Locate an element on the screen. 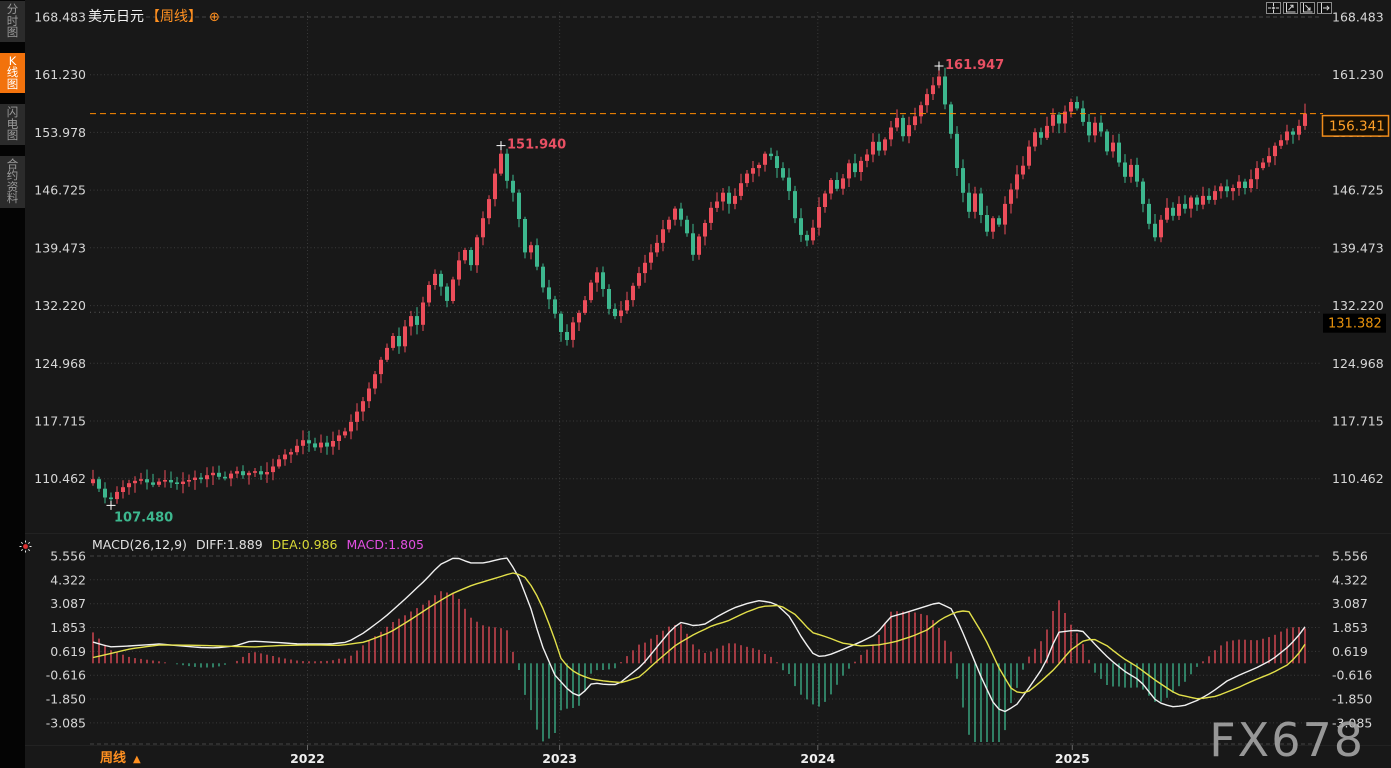 Image resolution: width=1391 pixels, height=768 pixels. macd-dea-value: DEA:0.986 is located at coordinates (304, 544).